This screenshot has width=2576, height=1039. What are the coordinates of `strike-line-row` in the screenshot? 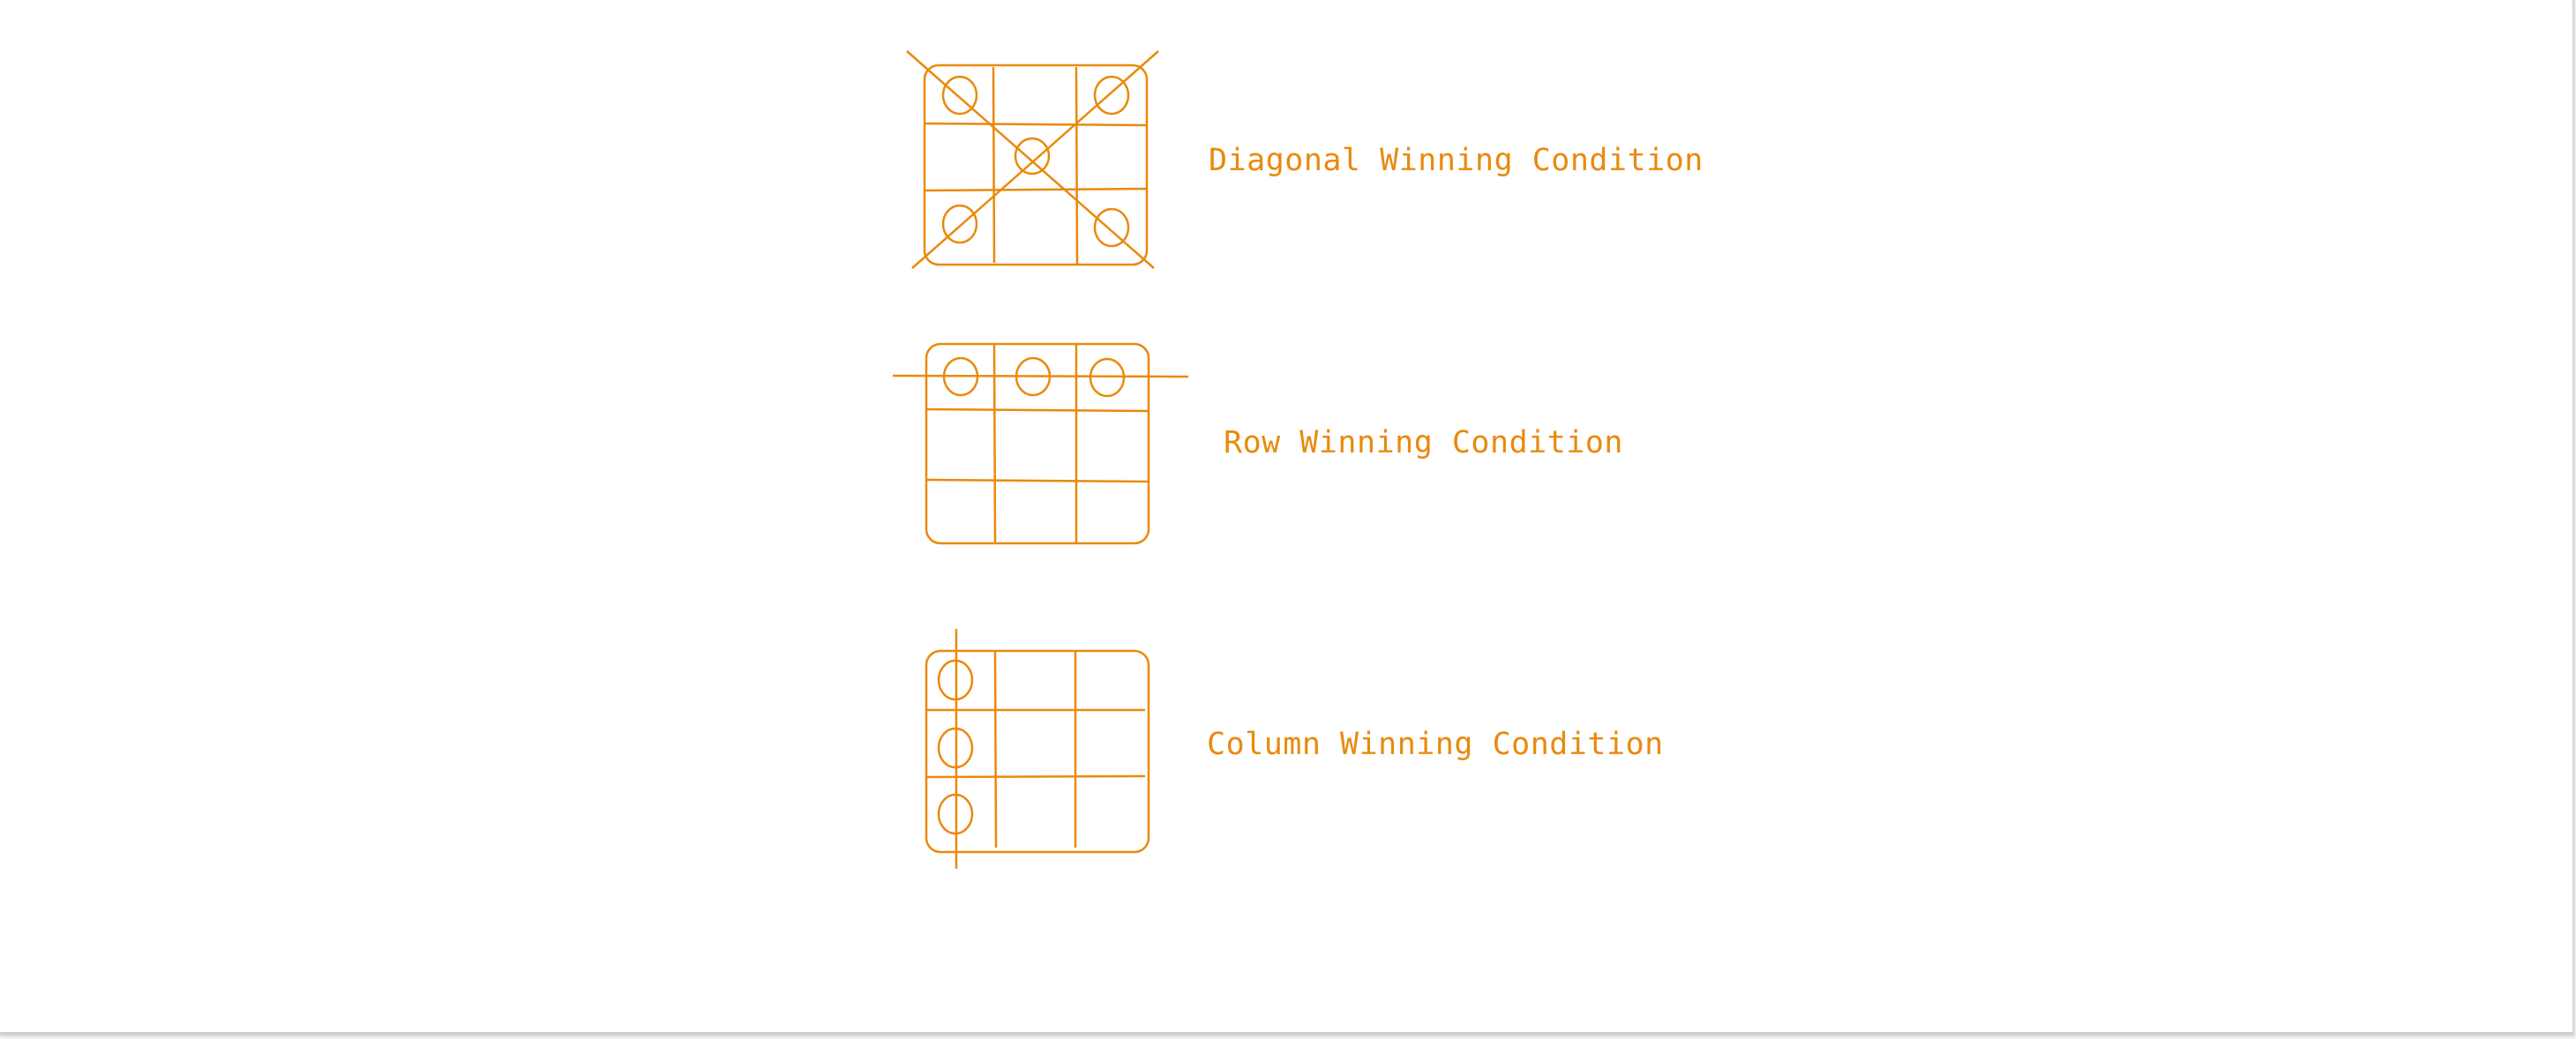 It's located at (1040, 376).